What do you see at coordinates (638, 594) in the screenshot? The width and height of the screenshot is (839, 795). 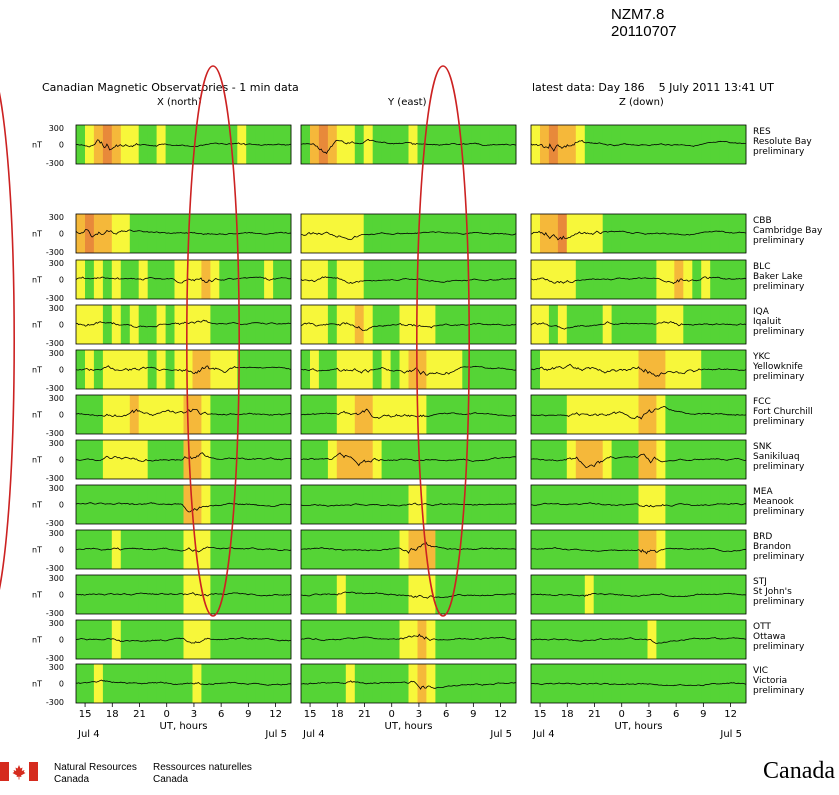 I see `panel-stj-z` at bounding box center [638, 594].